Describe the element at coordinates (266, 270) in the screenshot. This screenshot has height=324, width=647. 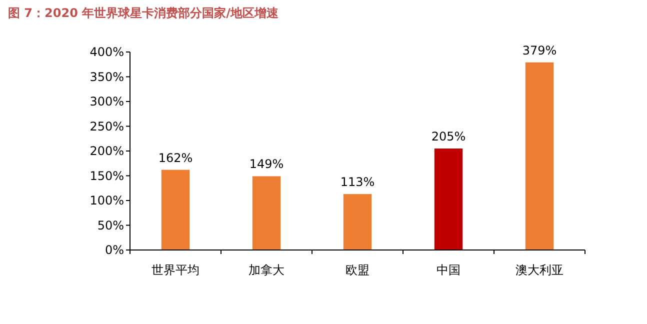
I see `x-tick-label: 加拿大` at that location.